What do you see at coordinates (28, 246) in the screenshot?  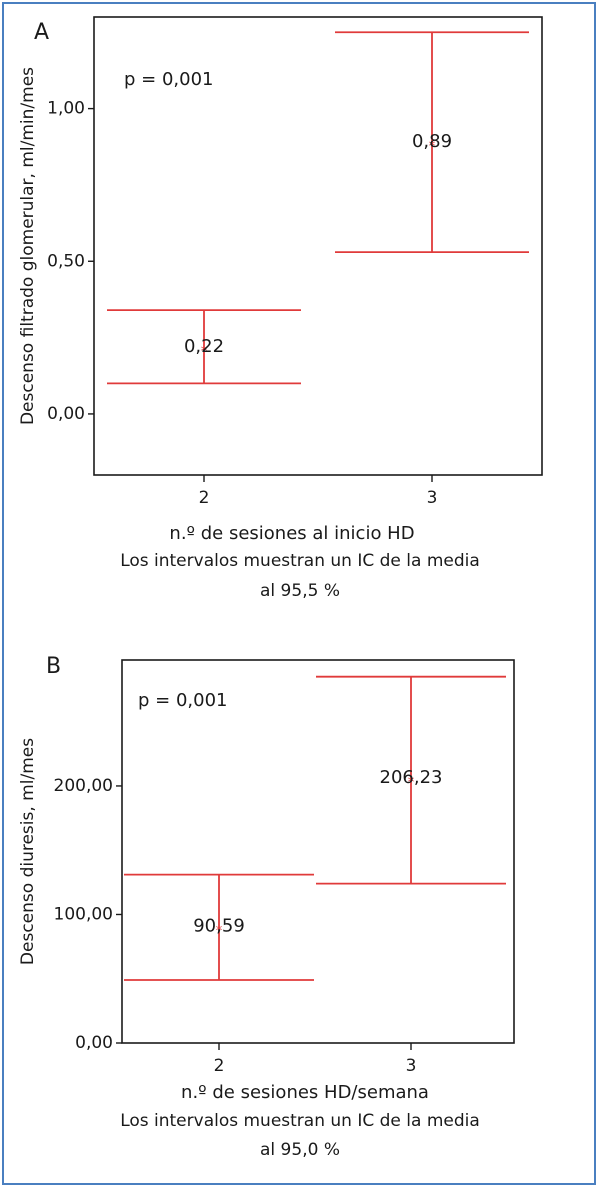 I see `y-axis-title-a: Descenso filtrado glomerular, ml/min/mes` at bounding box center [28, 246].